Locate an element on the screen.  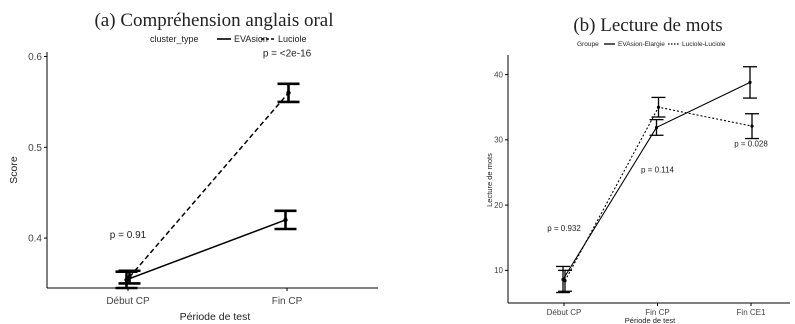
panel-a-title: (a) Compréhension anglais oral is located at coordinates (213, 20).